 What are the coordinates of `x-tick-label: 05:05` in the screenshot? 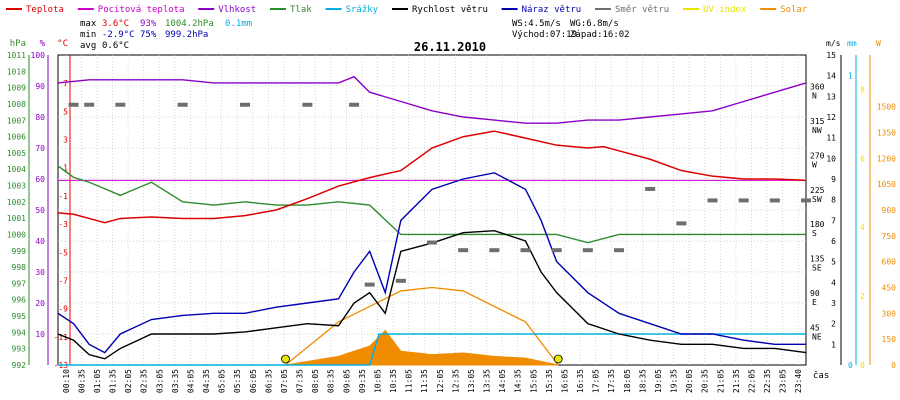 It's located at (222, 381).